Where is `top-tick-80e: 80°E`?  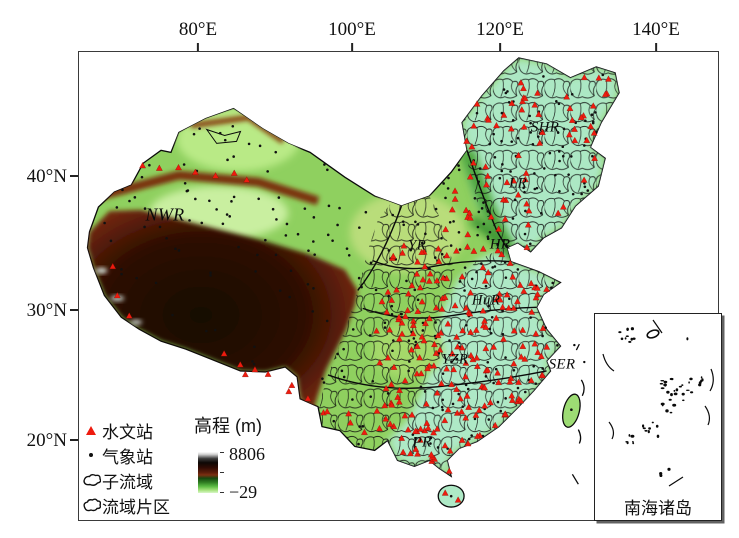
top-tick-80e: 80°E is located at coordinates (198, 33).